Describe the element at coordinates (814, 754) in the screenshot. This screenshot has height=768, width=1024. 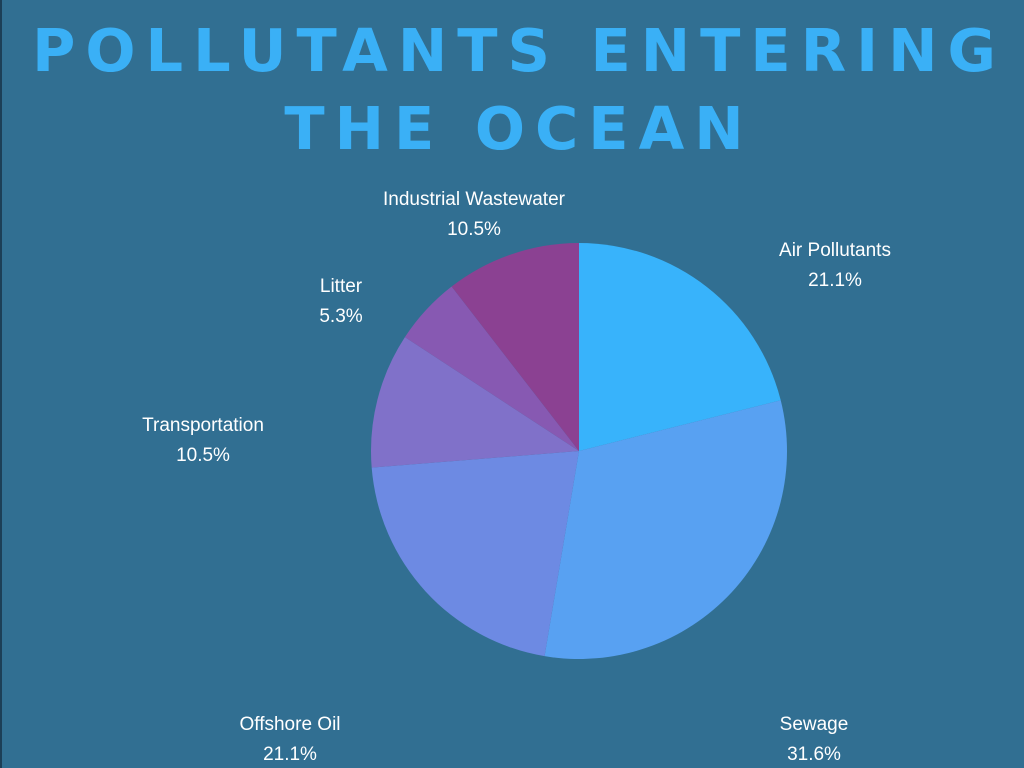
I see `slice-value-sewage: 31.6%` at that location.